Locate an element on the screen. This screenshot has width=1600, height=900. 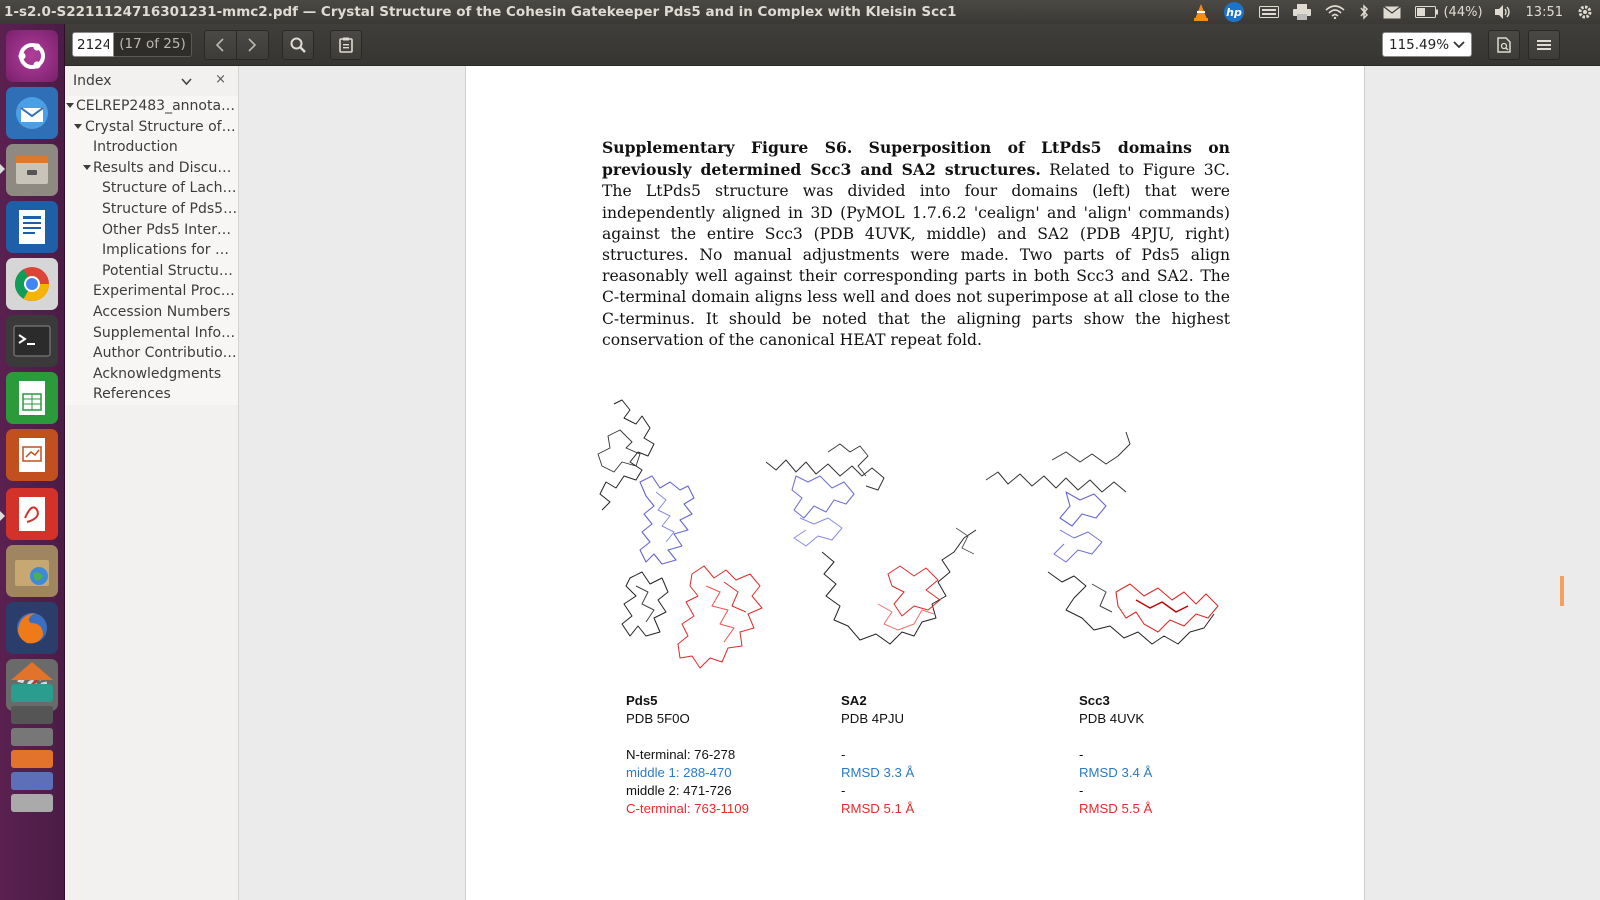
hamburger-menu-icon is located at coordinates (1544, 45).